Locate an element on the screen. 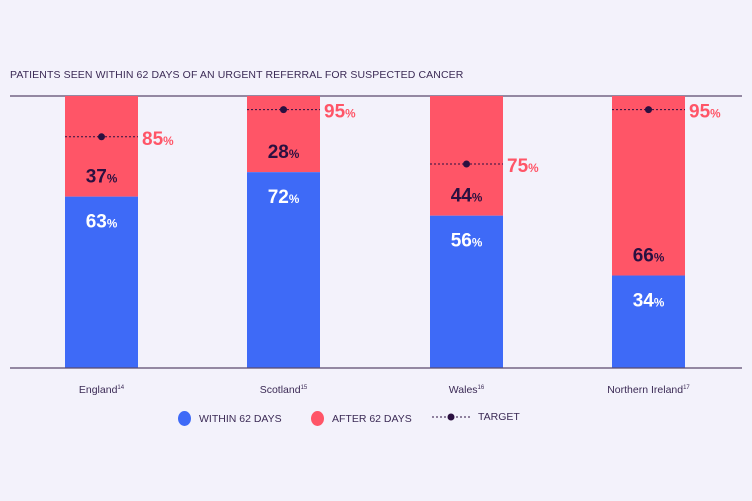 The width and height of the screenshot is (752, 501). data-label-after: 28% is located at coordinates (284, 152).